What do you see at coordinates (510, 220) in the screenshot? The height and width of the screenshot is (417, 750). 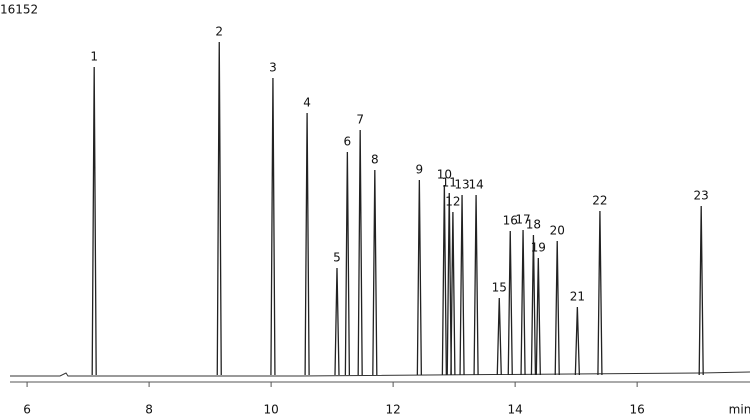 I see `peak-label: 16` at bounding box center [510, 220].